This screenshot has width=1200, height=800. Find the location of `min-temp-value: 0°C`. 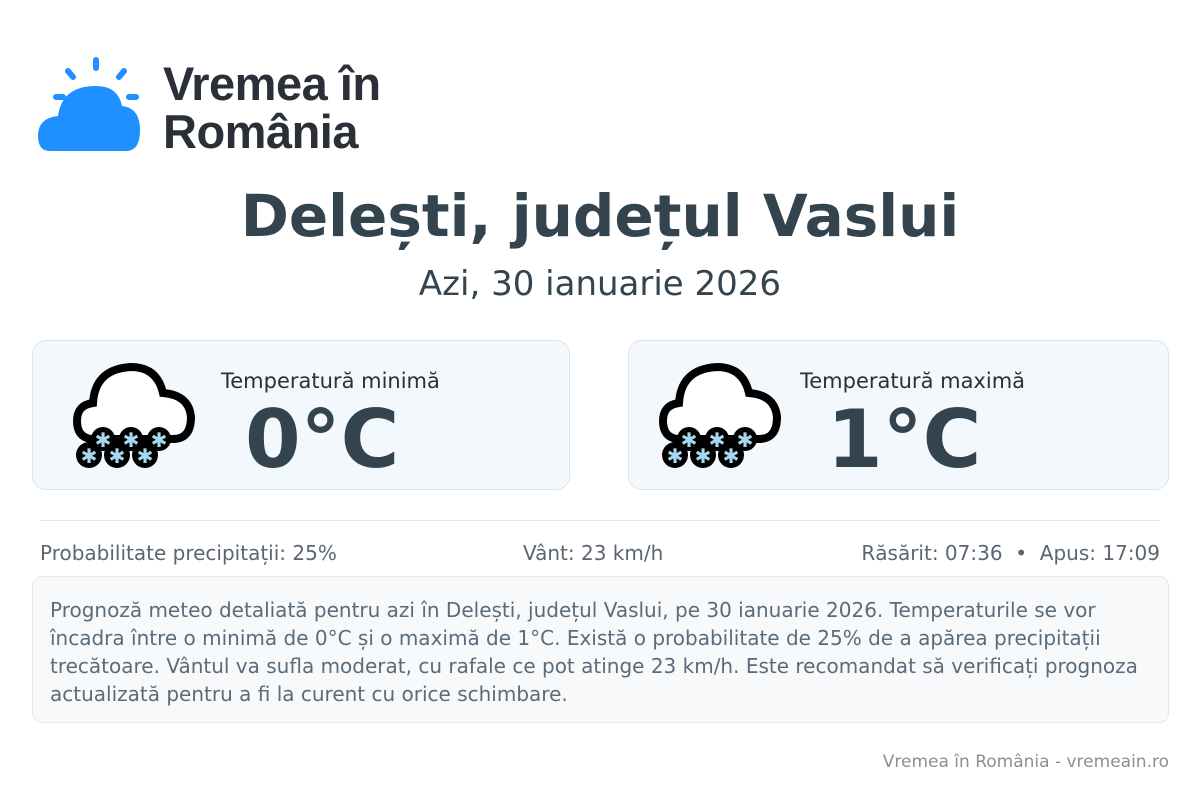

min-temp-value: 0°C is located at coordinates (322, 439).